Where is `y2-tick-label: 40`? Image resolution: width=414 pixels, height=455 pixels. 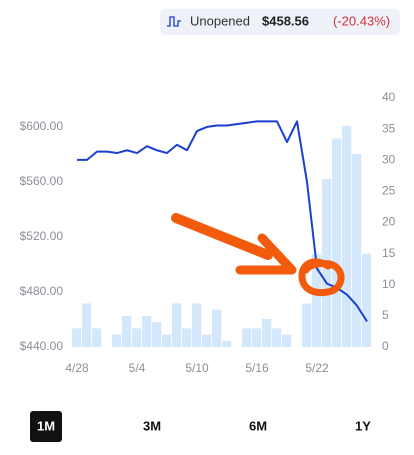 y2-tick-label: 40 is located at coordinates (389, 97).